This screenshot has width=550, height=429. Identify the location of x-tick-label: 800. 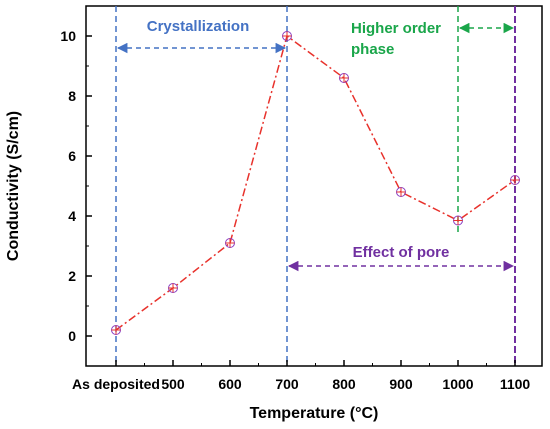
(344, 384).